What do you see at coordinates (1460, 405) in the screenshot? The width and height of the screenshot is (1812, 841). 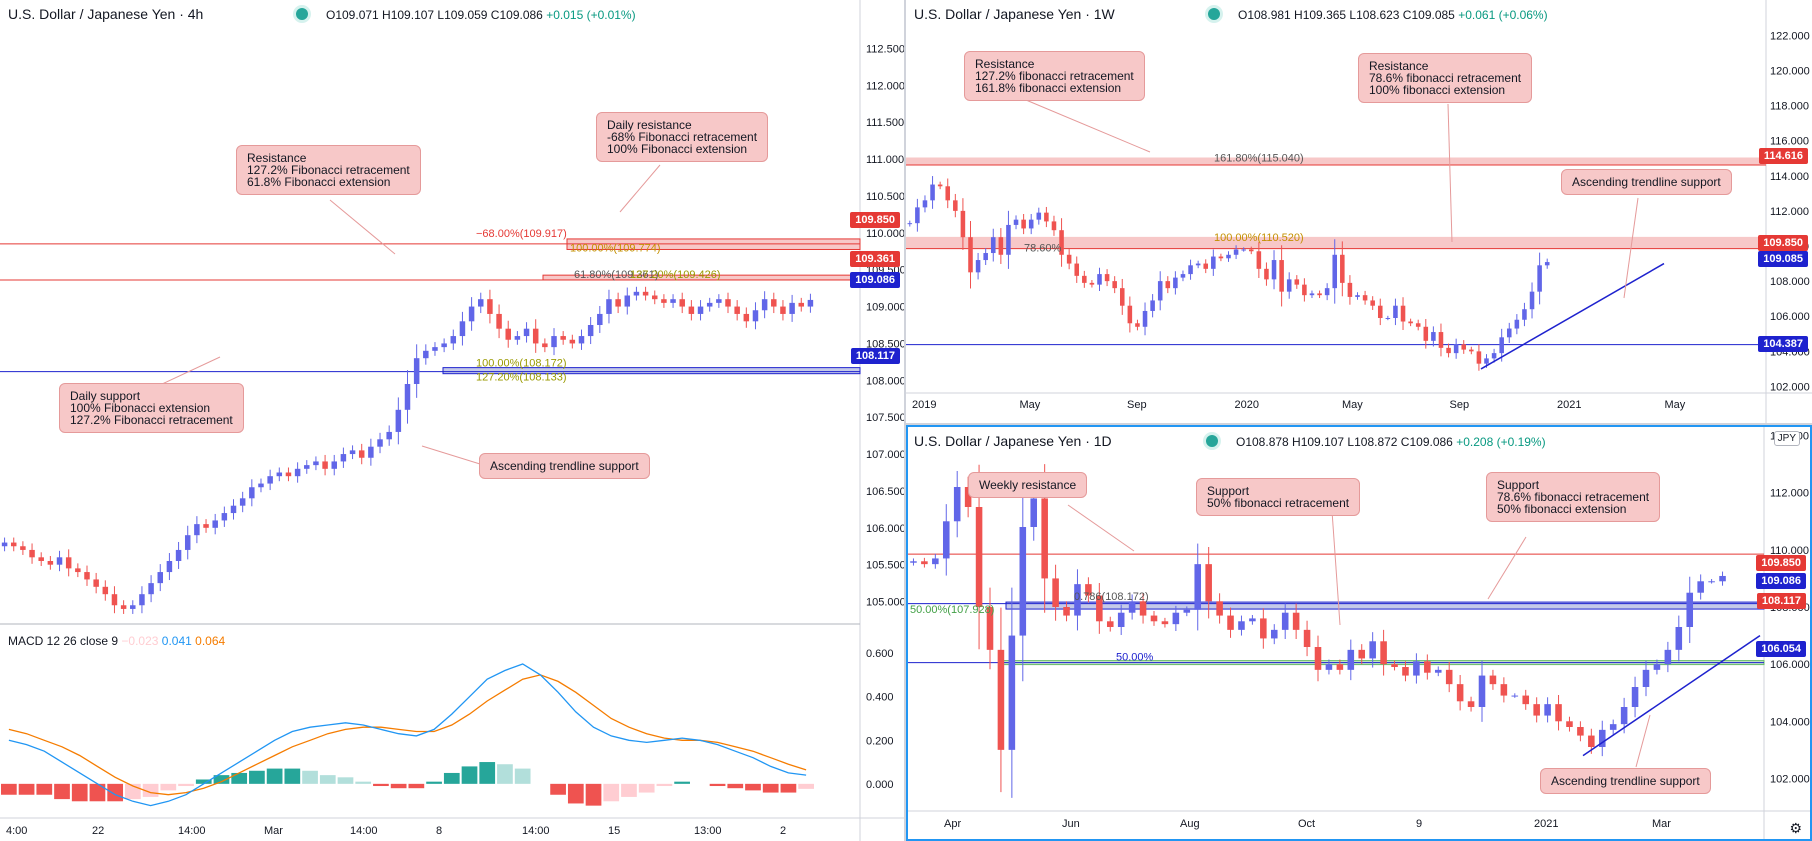 I see `time-1w-axis-tick: Sep` at bounding box center [1460, 405].